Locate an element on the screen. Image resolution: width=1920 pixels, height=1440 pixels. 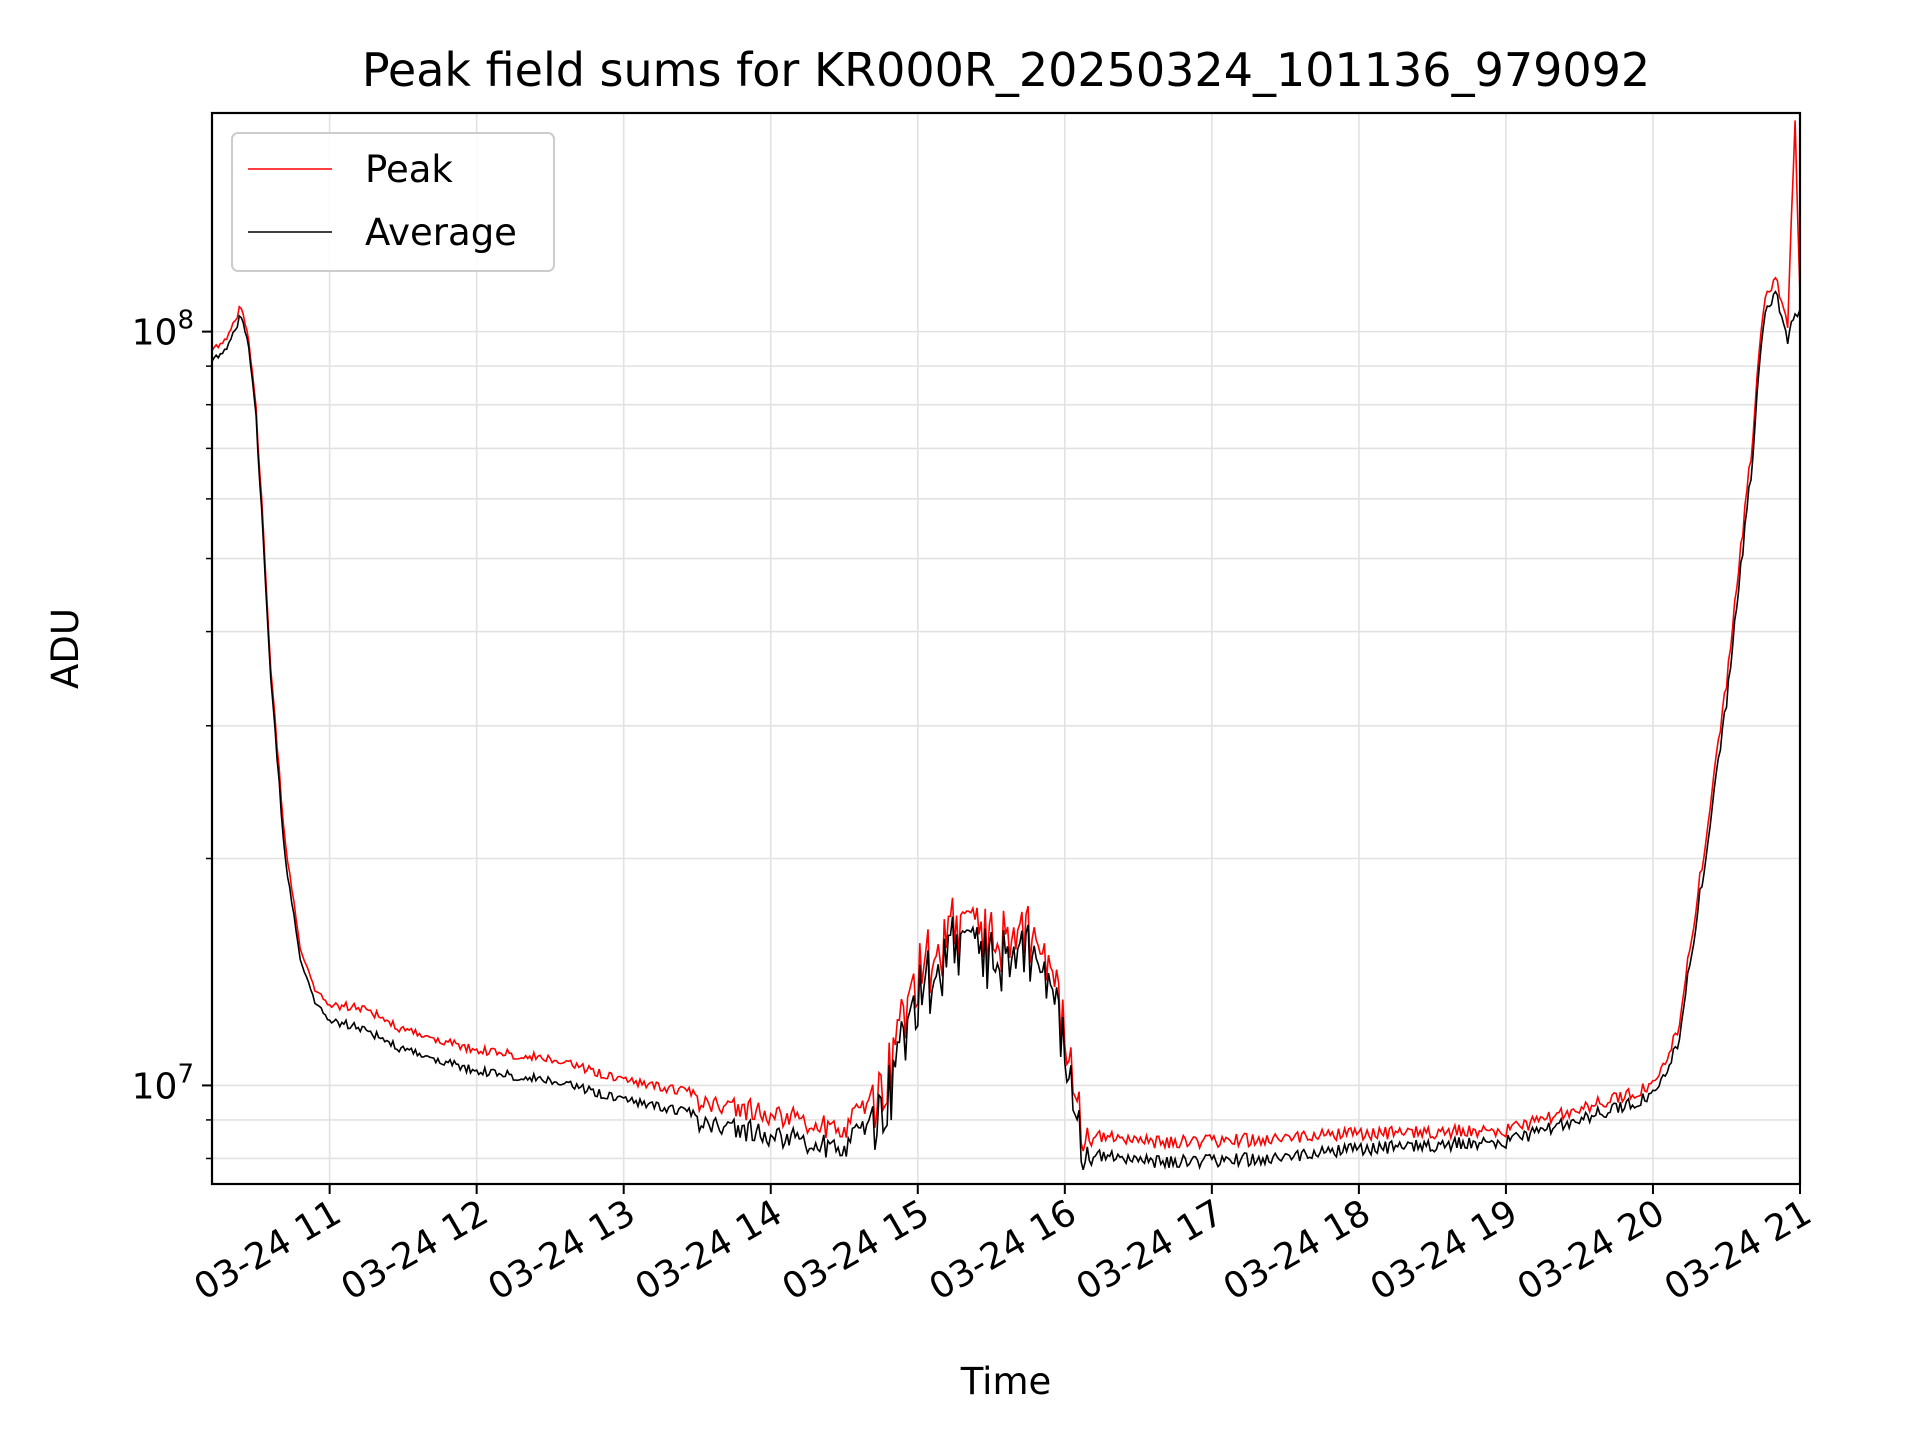
legend-label-peak: Peak is located at coordinates (409, 169).